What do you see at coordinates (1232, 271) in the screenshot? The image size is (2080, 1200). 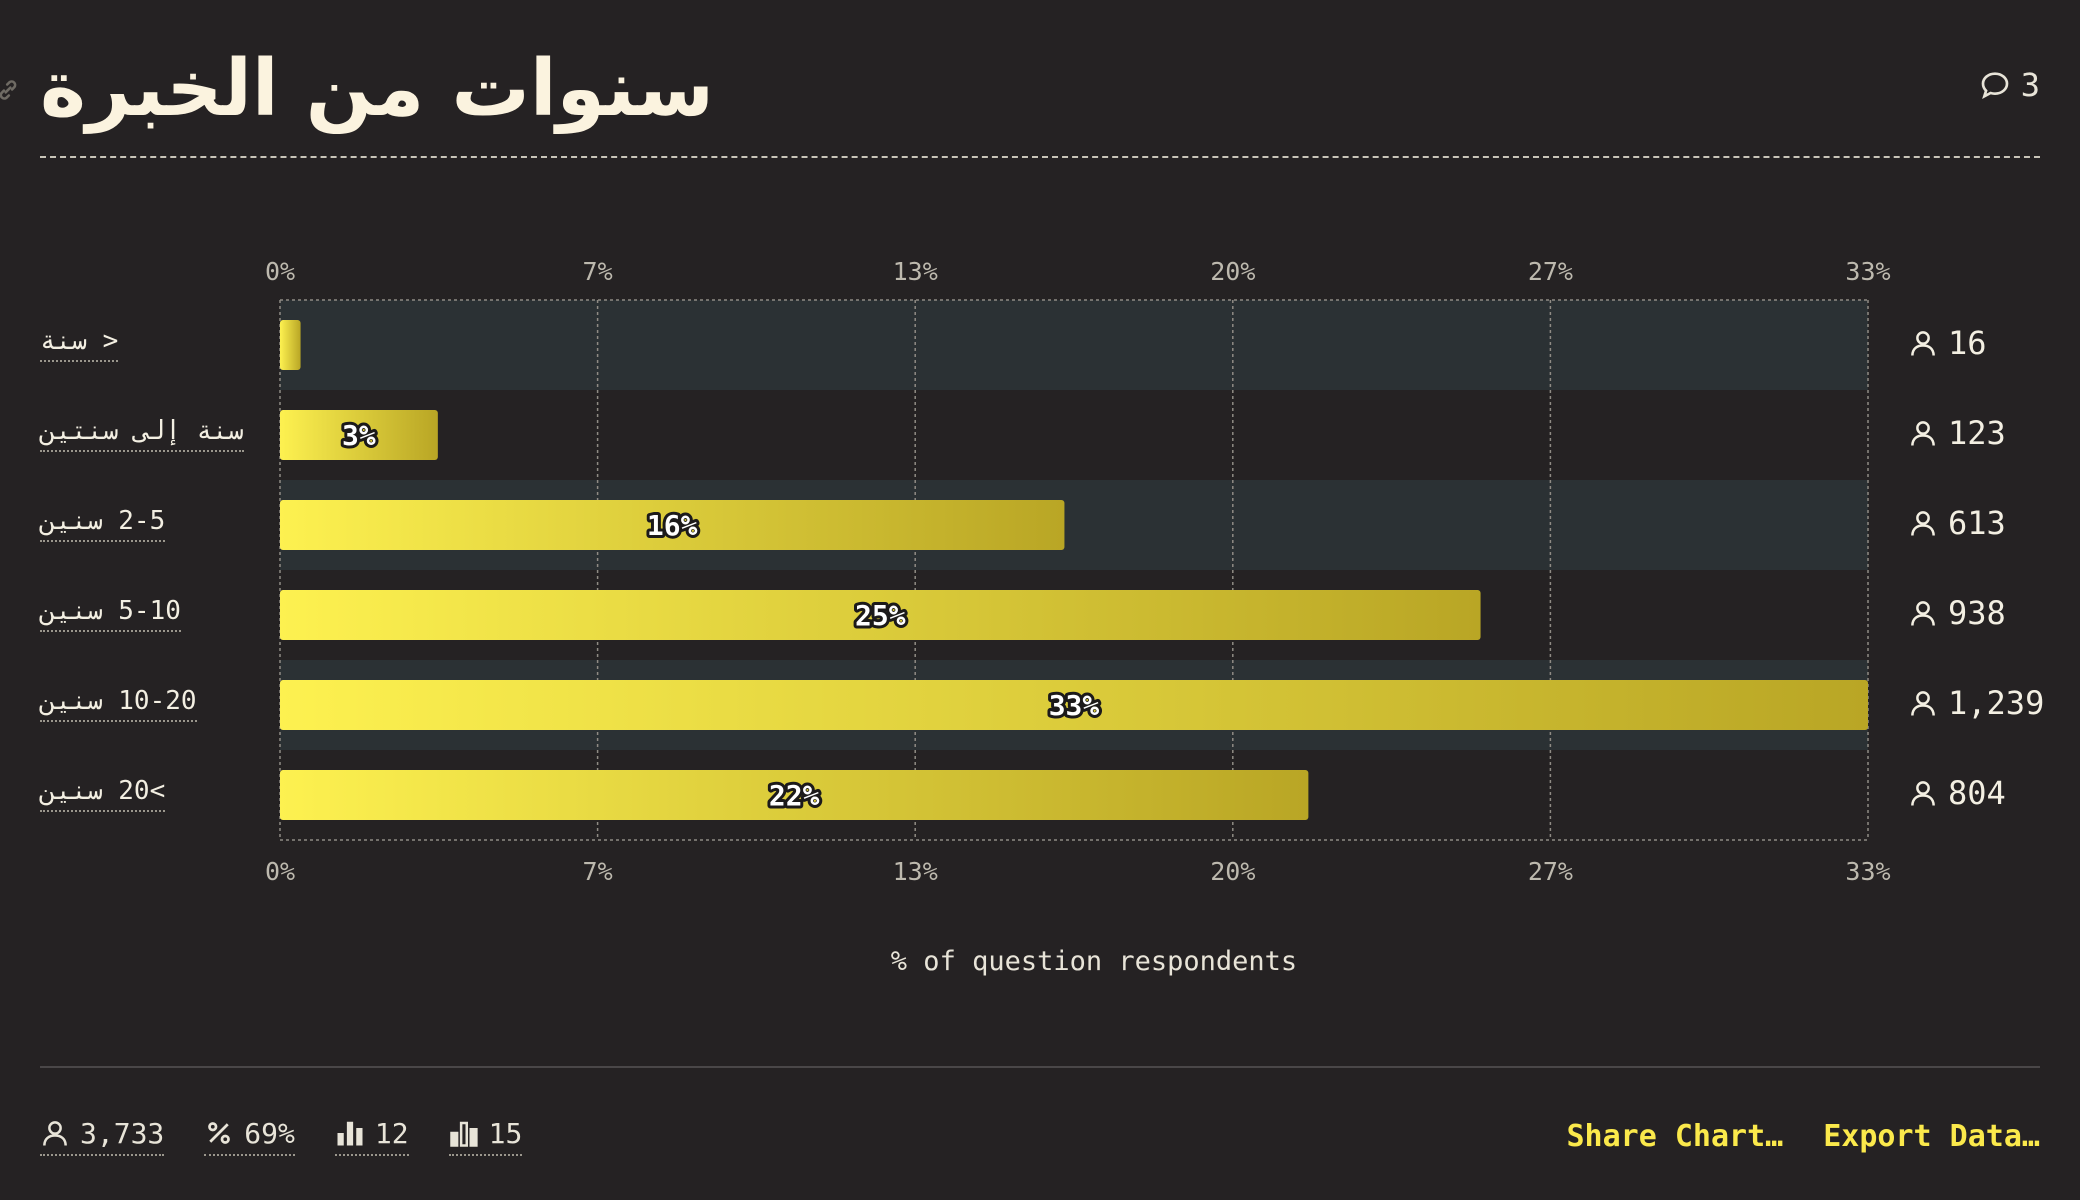 I see `x-tick-label-top: 20%` at bounding box center [1232, 271].